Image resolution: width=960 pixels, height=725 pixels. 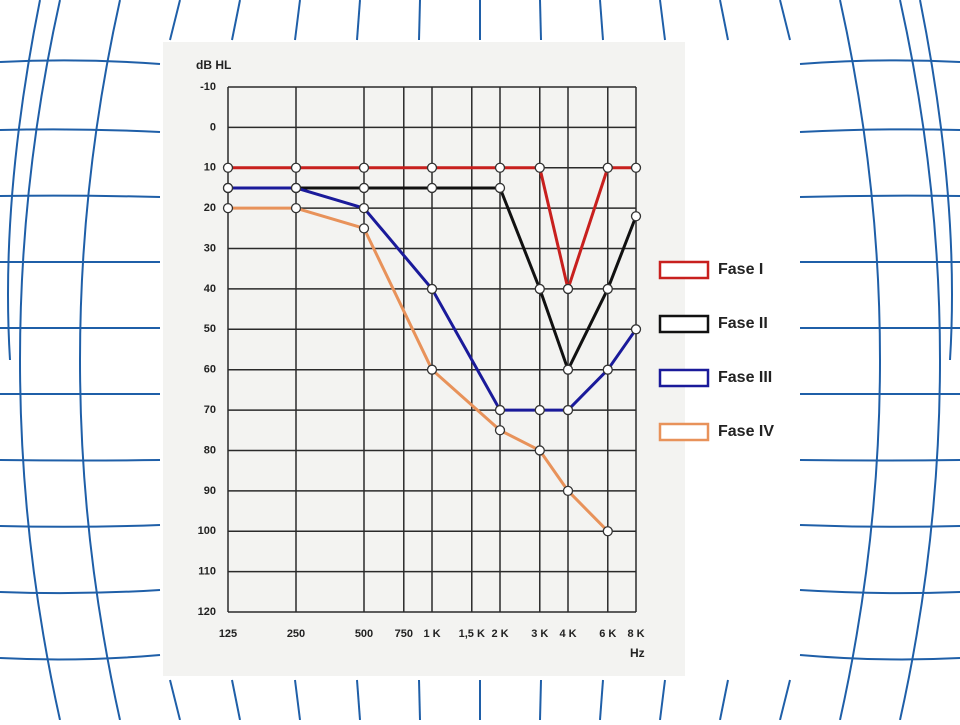 I want to click on legend-label: Fase II, so click(x=743, y=323).